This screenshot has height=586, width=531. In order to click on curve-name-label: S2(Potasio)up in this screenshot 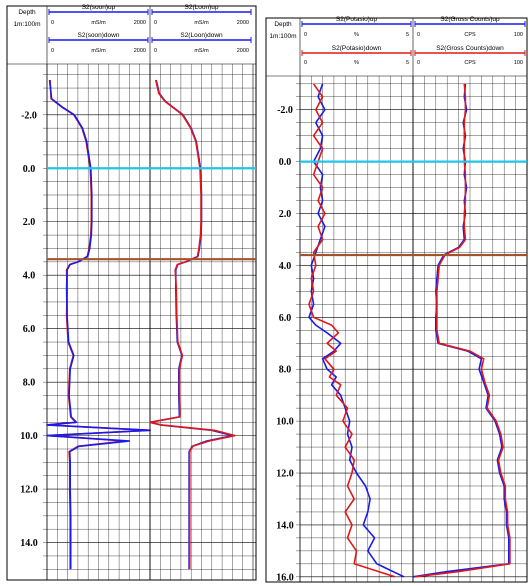, I will do `click(357, 19)`.